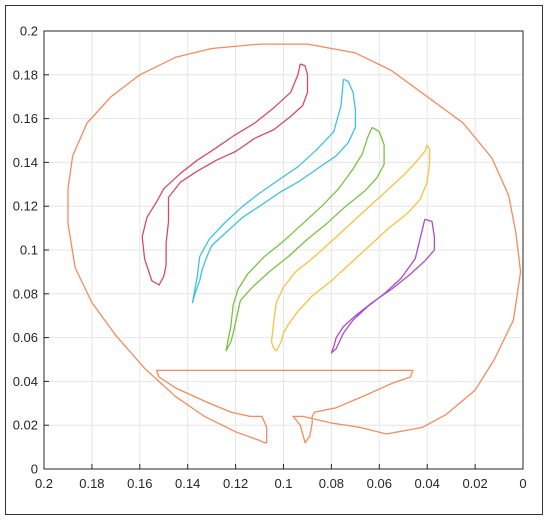  What do you see at coordinates (34, 469) in the screenshot?
I see `y-tick-label: 0` at bounding box center [34, 469].